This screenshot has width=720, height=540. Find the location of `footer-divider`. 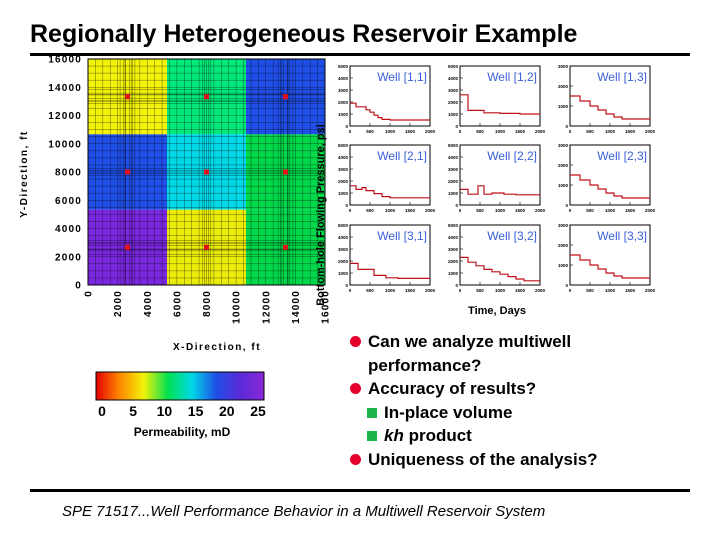

footer-divider is located at coordinates (360, 490).